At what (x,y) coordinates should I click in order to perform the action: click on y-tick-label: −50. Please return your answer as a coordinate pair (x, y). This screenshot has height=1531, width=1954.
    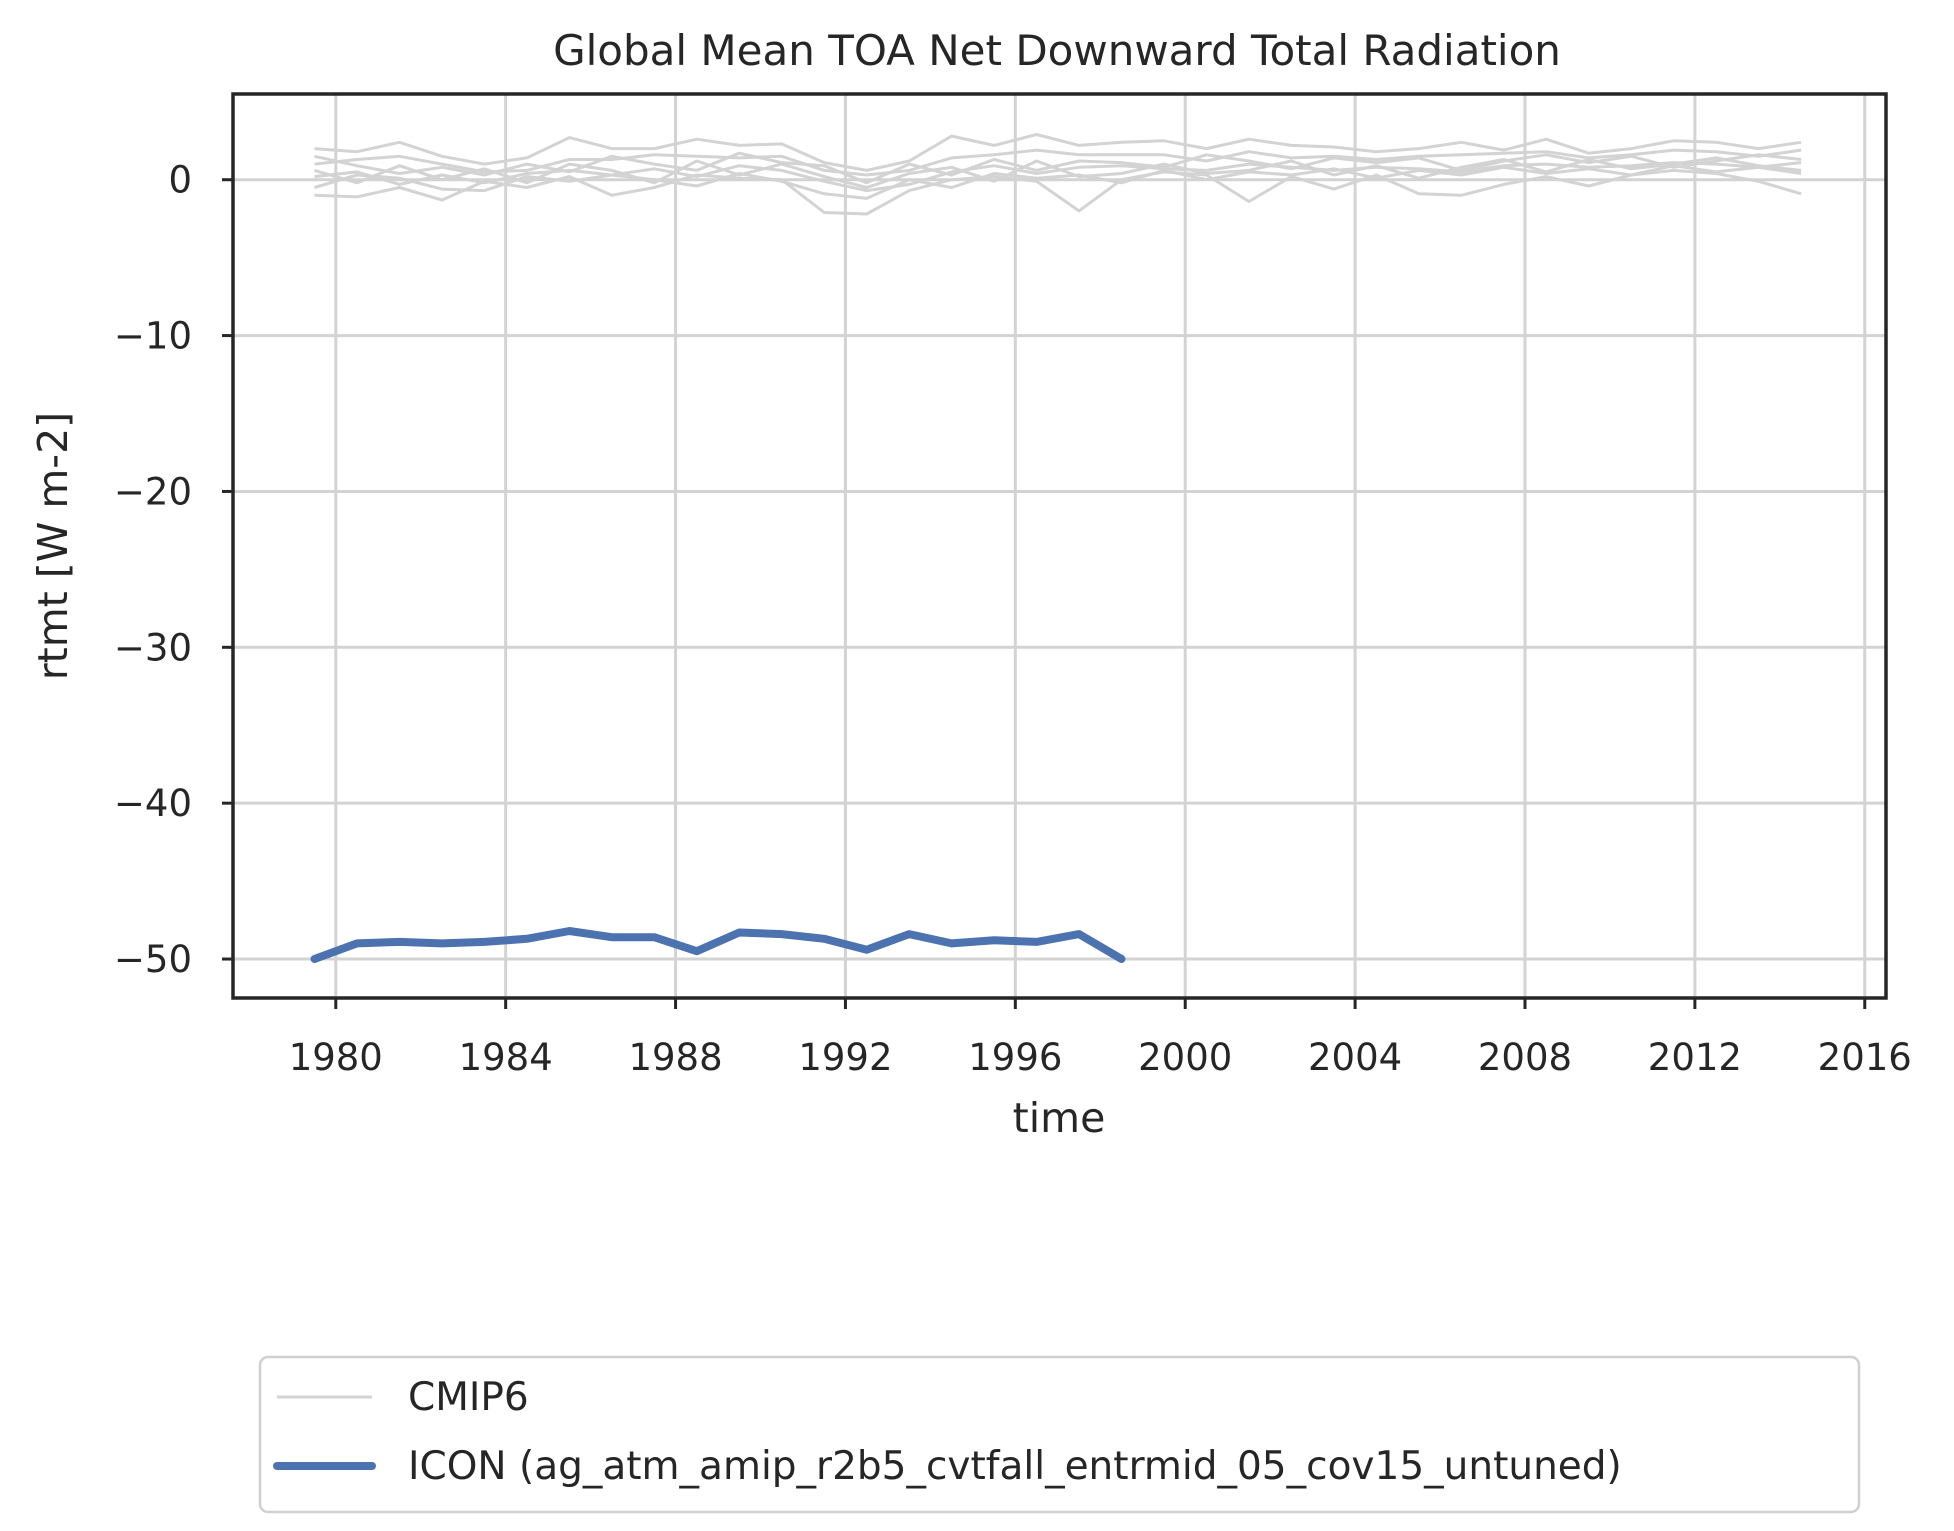
    Looking at the image, I should click on (153, 959).